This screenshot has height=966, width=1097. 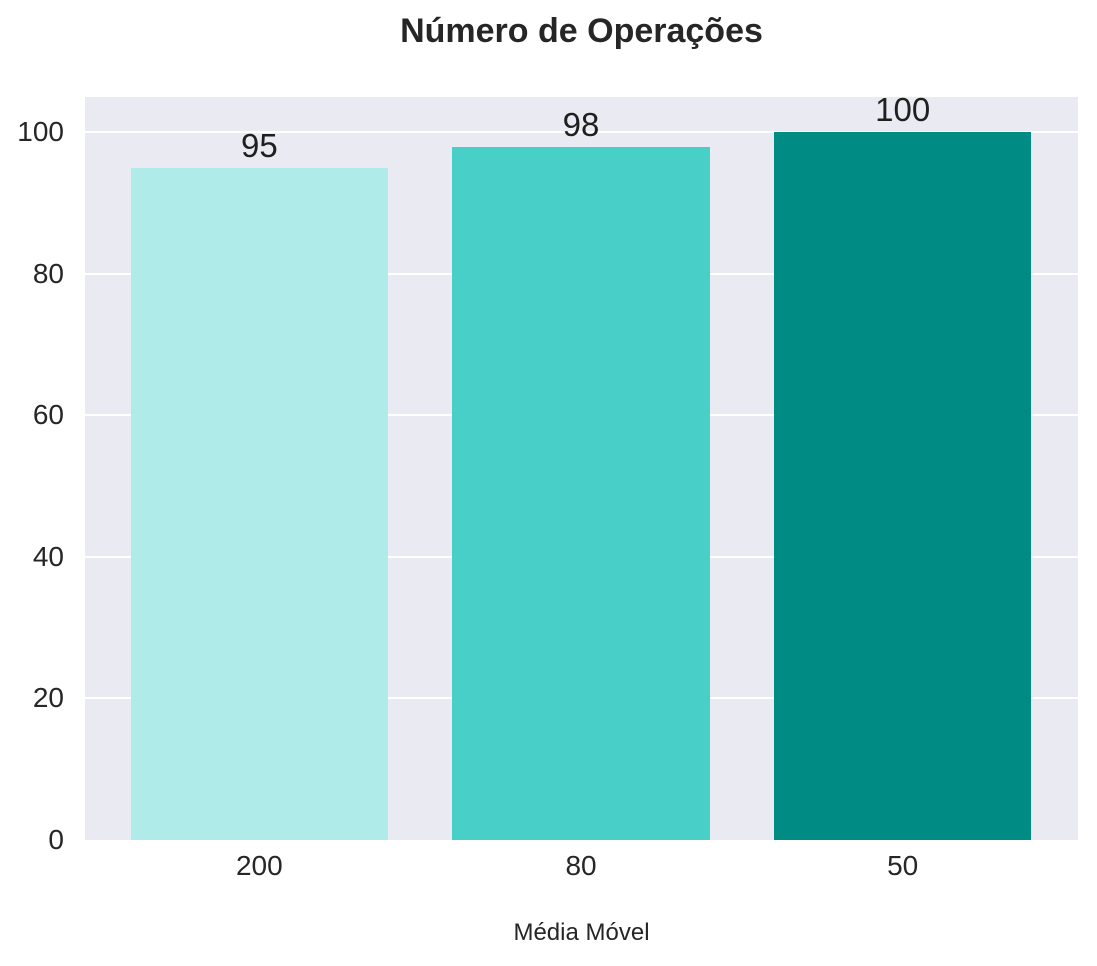 I want to click on x-axis-label: Média Móvel, so click(x=581, y=932).